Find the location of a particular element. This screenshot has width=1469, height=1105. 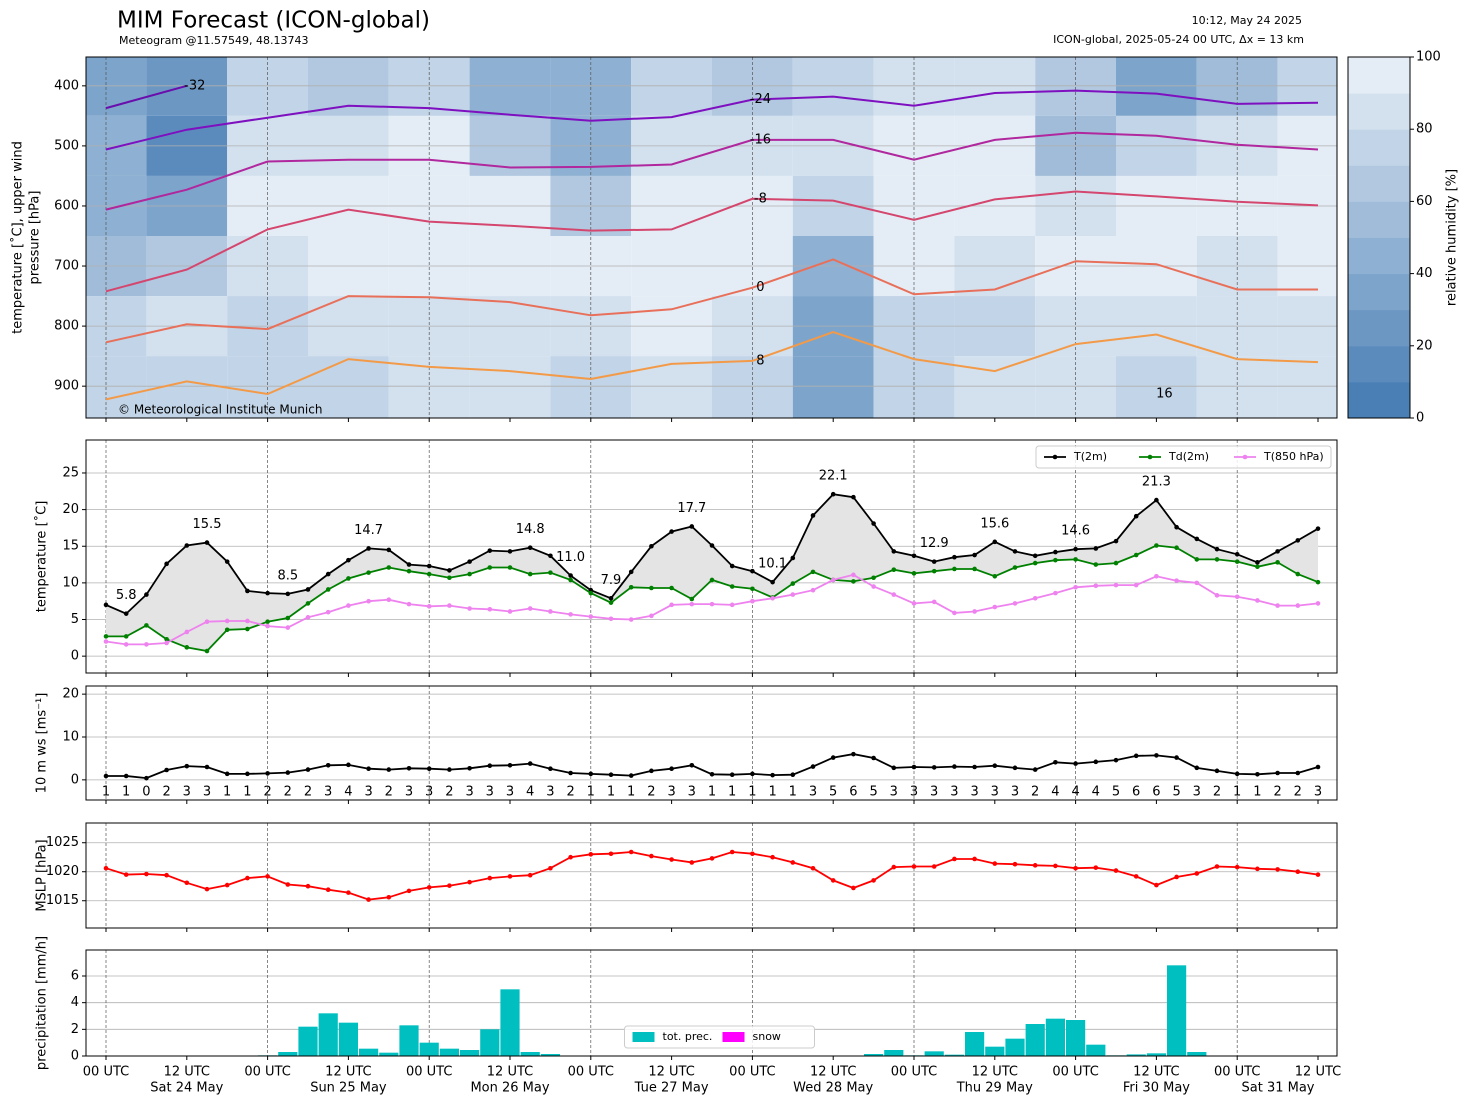

y-tick-label: 0 is located at coordinates (75, 779).